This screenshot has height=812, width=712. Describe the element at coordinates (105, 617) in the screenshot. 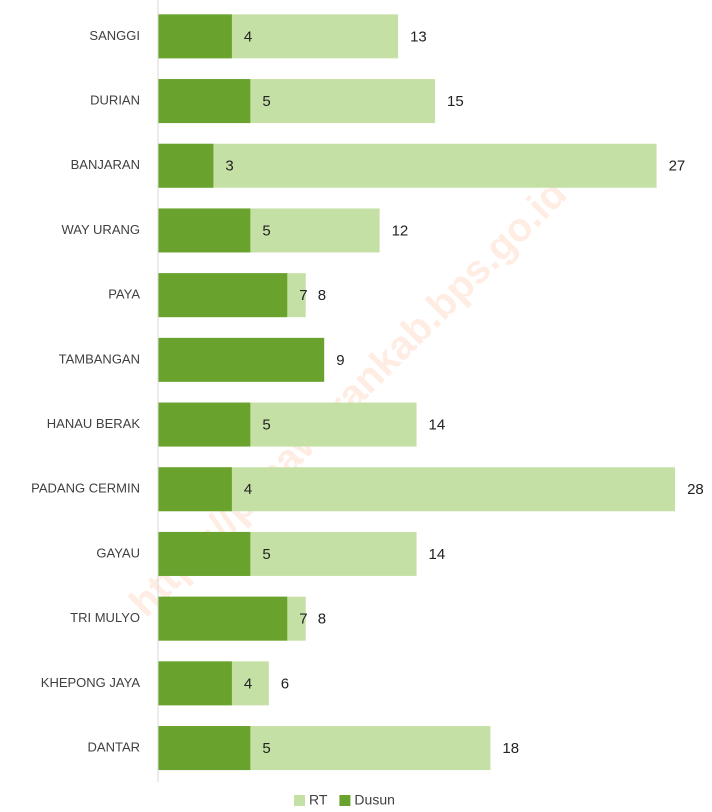

I see `y-tick-label: TRI MULYO` at that location.